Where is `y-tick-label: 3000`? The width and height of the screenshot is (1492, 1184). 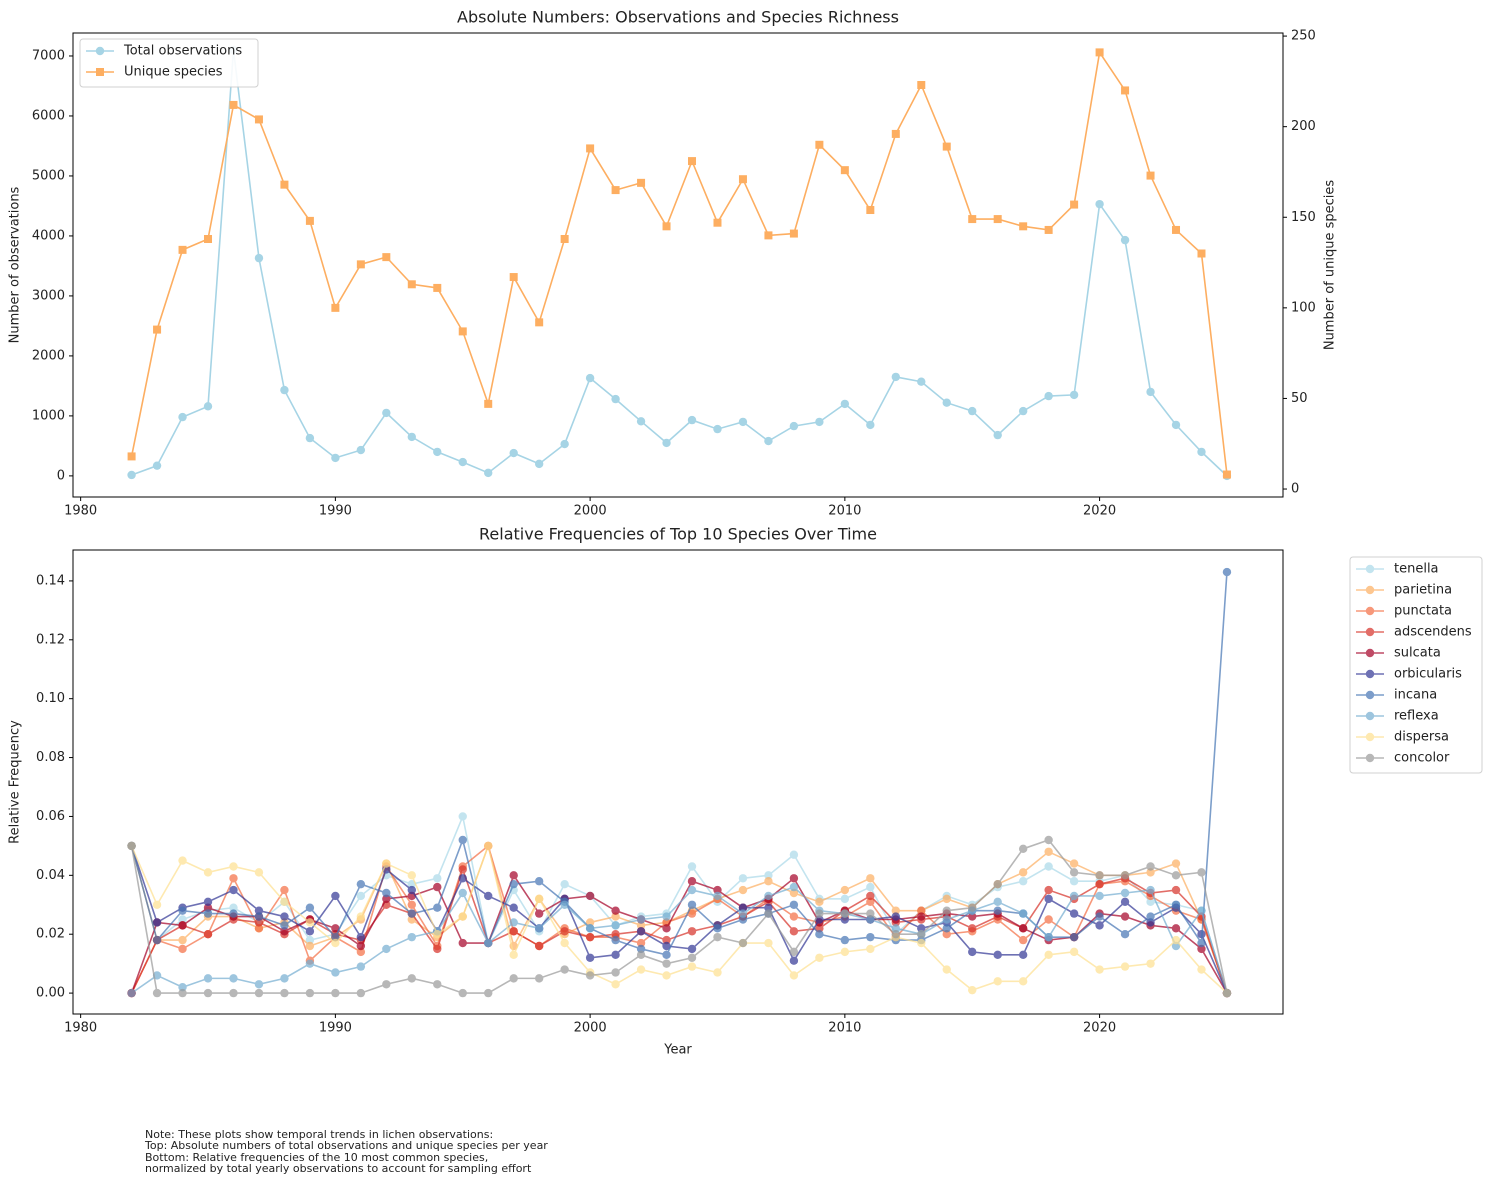
y-tick-label: 3000 is located at coordinates (48, 295).